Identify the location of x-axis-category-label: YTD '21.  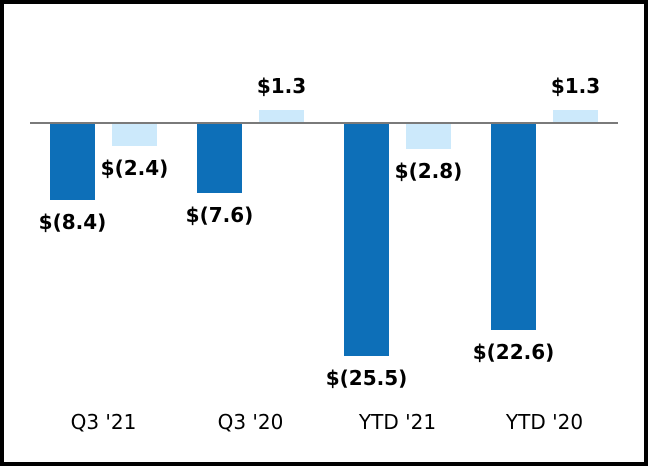
(397, 422).